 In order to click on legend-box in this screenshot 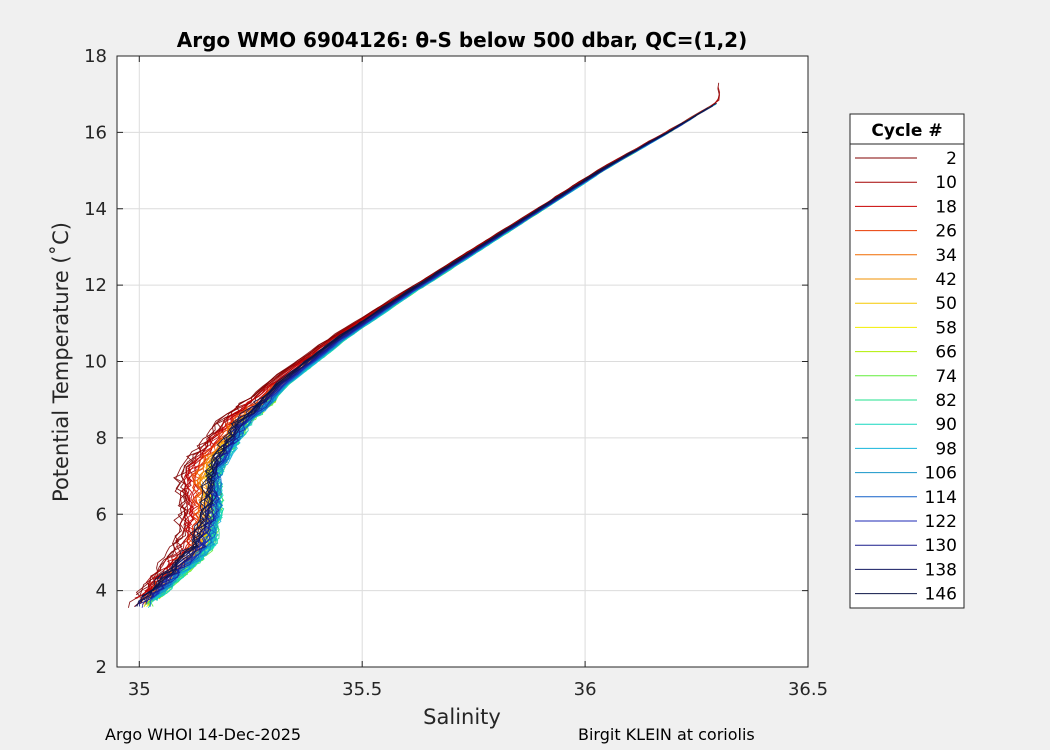, I will do `click(907, 361)`.